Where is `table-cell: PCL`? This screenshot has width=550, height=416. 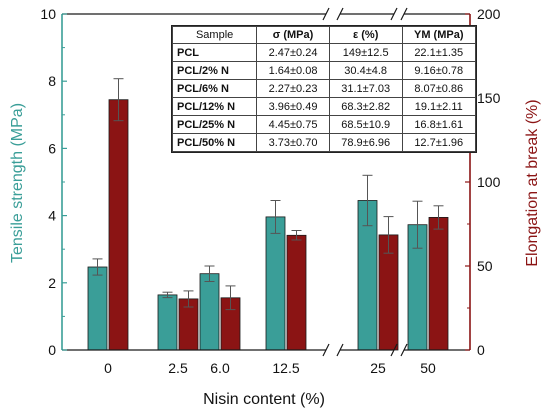
table-cell: PCL is located at coordinates (214, 52).